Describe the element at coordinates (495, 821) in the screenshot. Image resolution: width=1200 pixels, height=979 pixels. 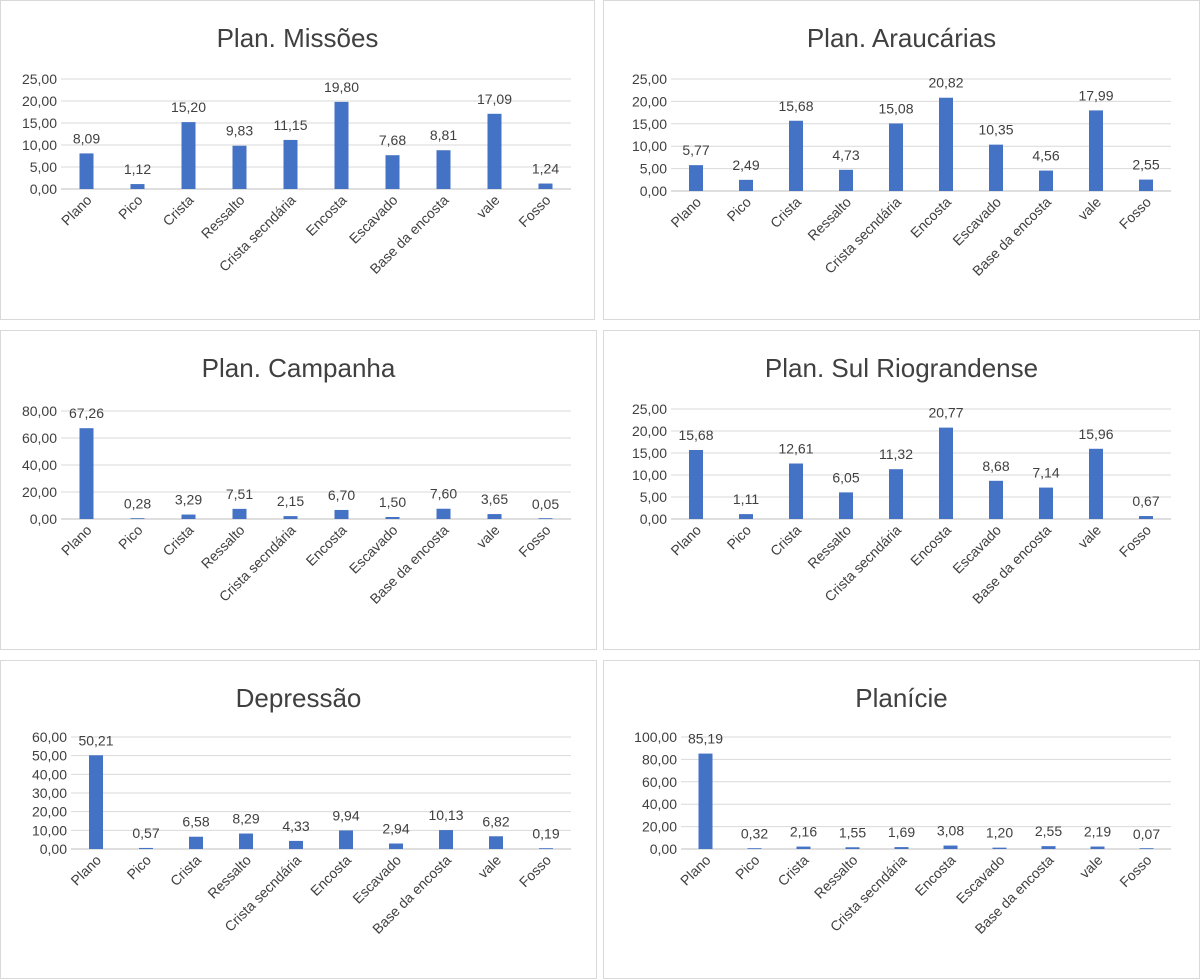
I see `data-label: 6,82` at that location.